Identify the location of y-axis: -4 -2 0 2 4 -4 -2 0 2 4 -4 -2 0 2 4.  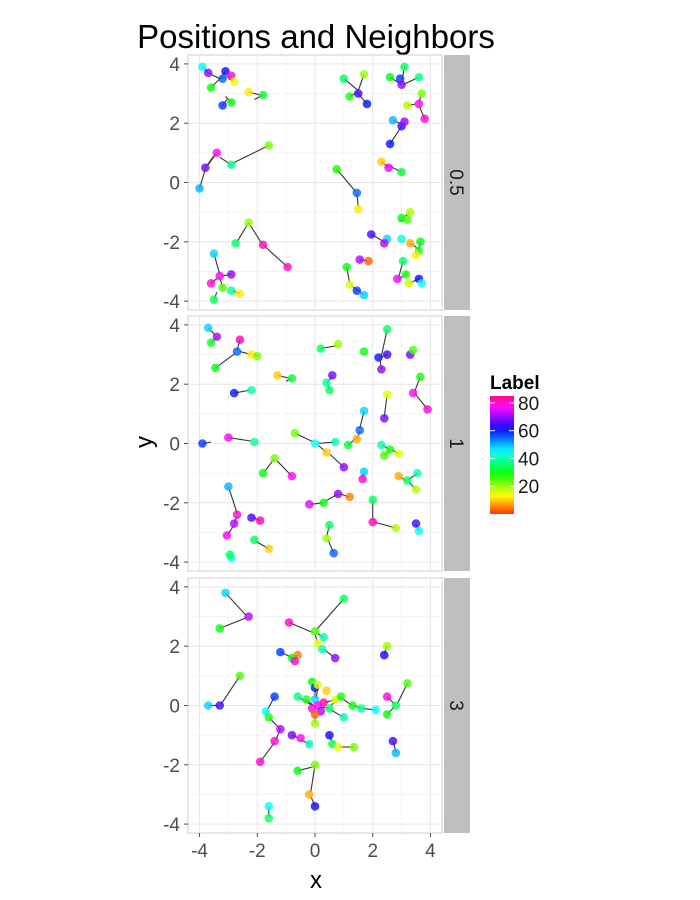
(175, 445).